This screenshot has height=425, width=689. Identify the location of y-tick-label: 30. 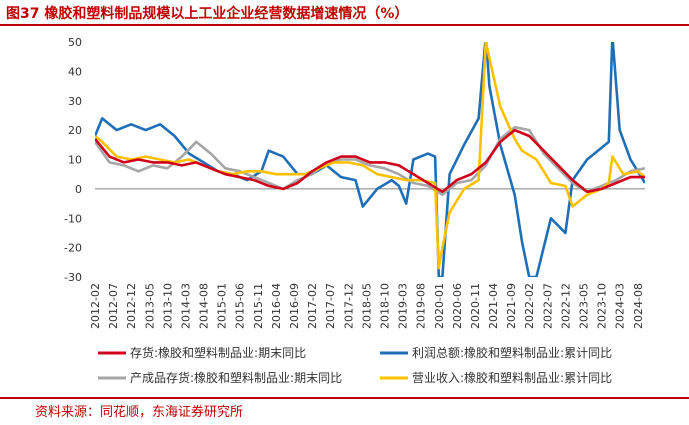
(75, 101).